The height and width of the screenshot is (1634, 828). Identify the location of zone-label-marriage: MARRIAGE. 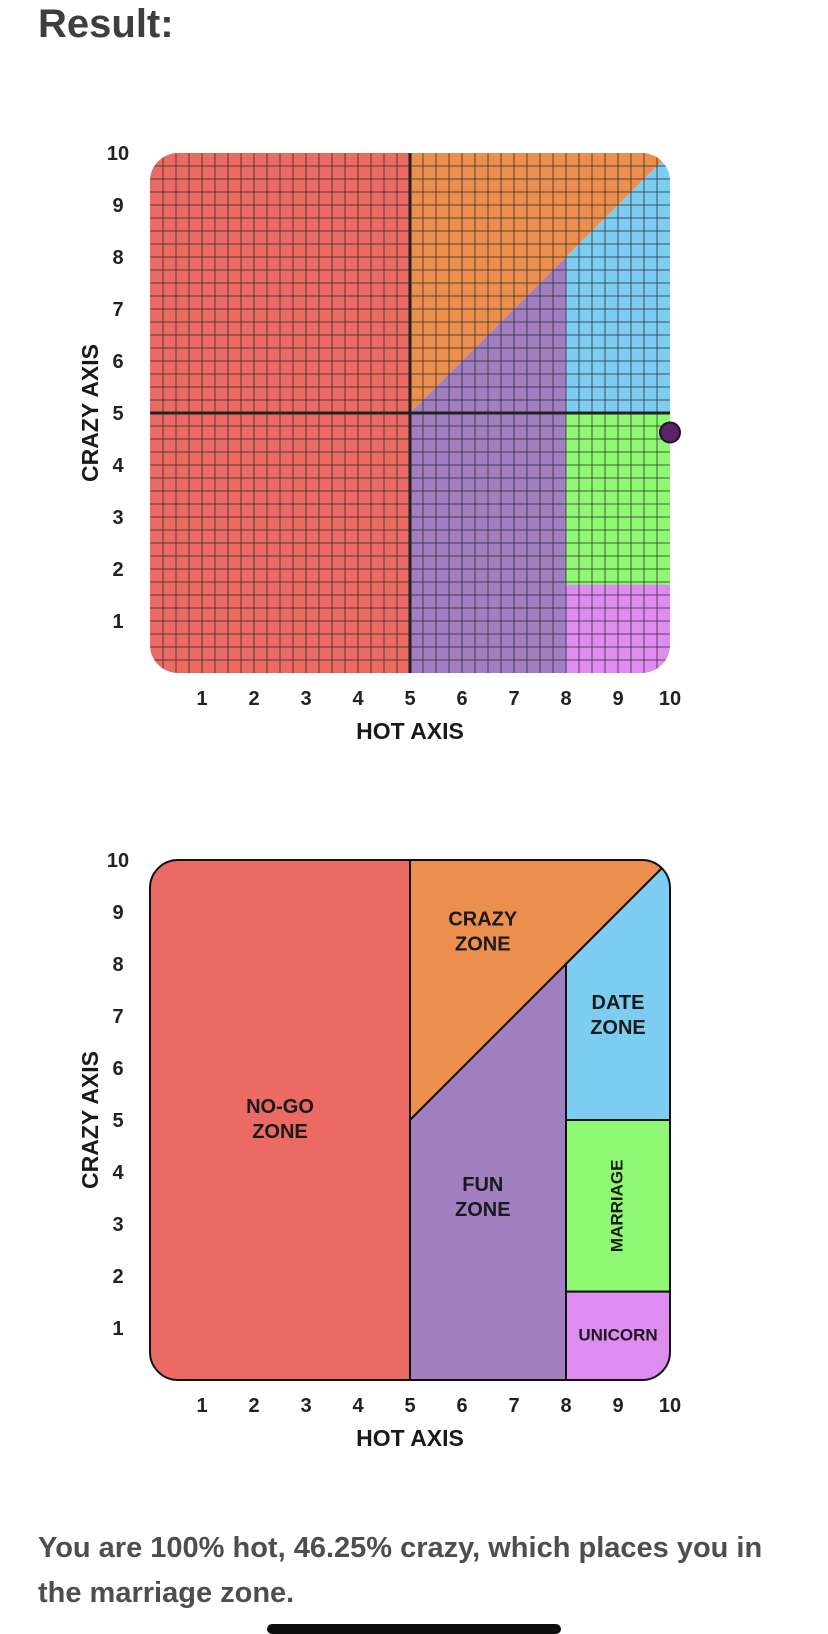
(616, 1206).